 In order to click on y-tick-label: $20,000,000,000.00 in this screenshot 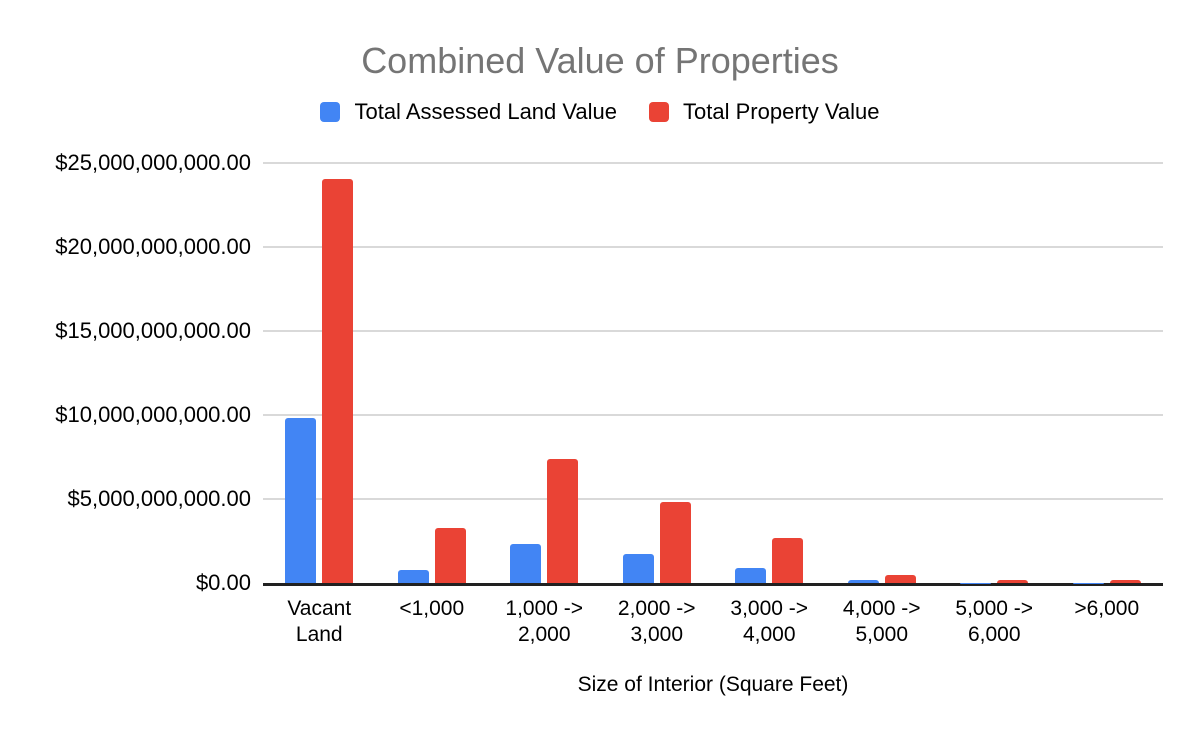, I will do `click(153, 246)`.